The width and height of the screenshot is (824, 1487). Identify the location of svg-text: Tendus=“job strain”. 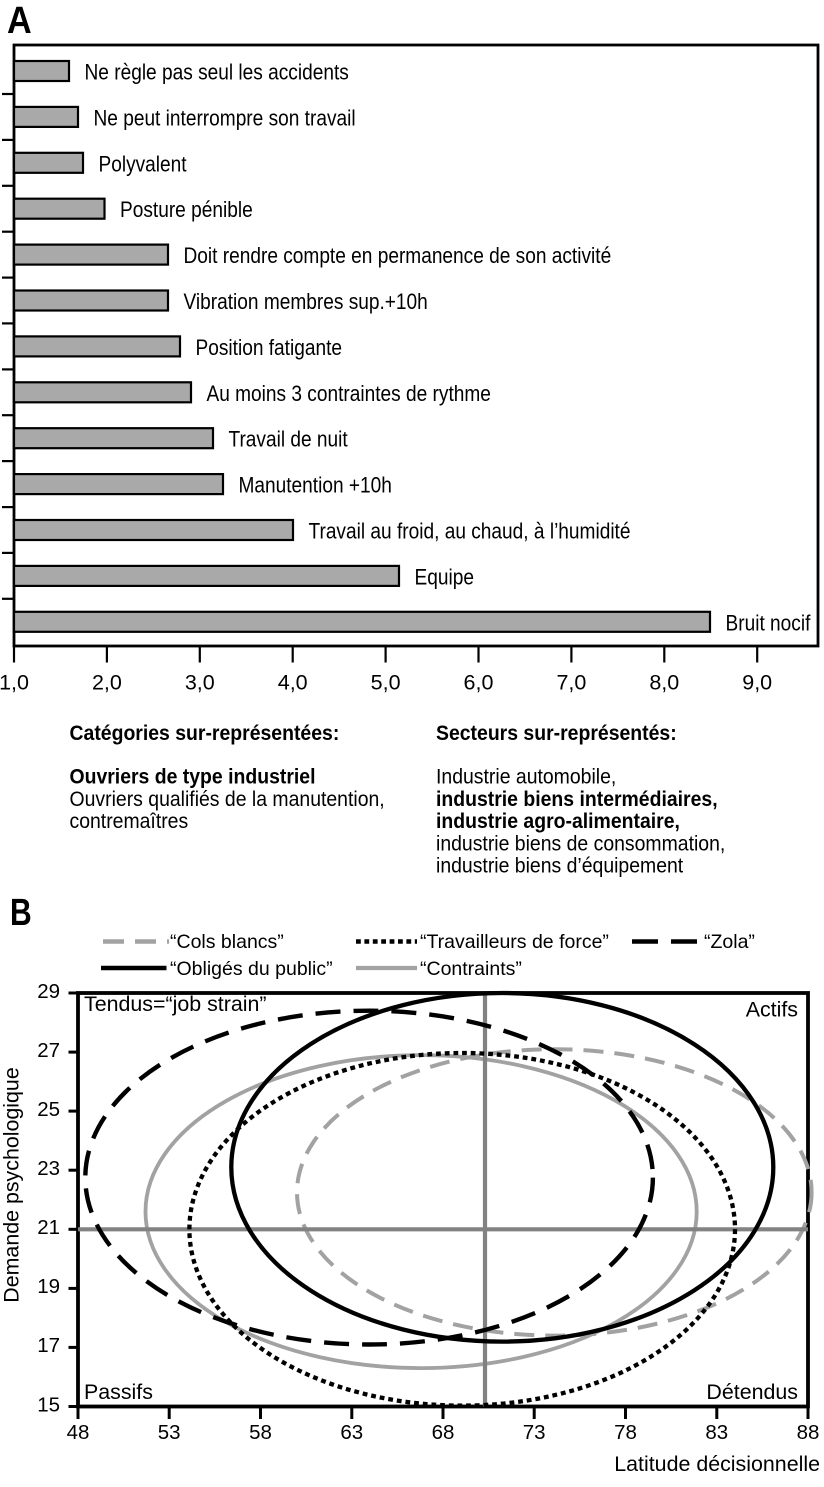
(175, 1004).